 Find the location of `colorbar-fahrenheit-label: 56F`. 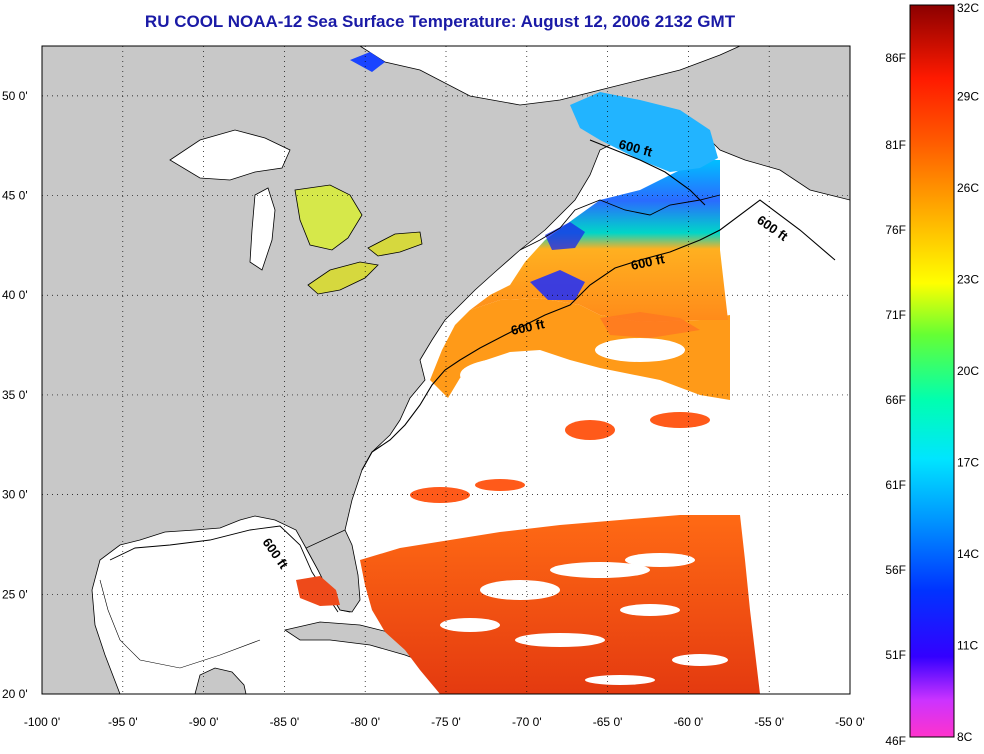

colorbar-fahrenheit-label: 56F is located at coordinates (895, 570).